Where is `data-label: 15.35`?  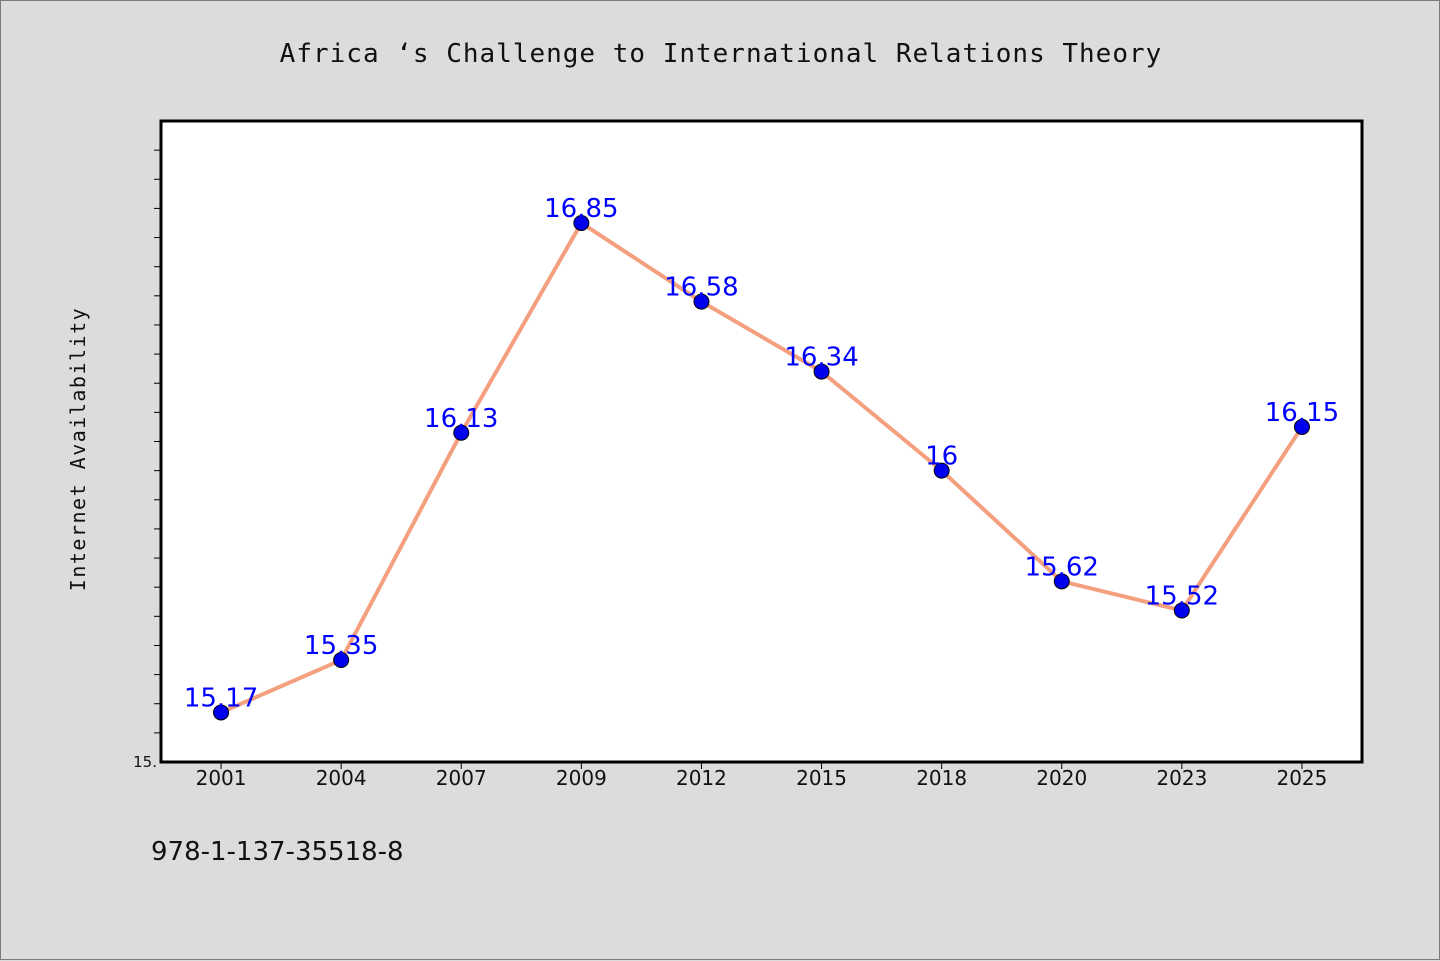 data-label: 15.35 is located at coordinates (341, 646).